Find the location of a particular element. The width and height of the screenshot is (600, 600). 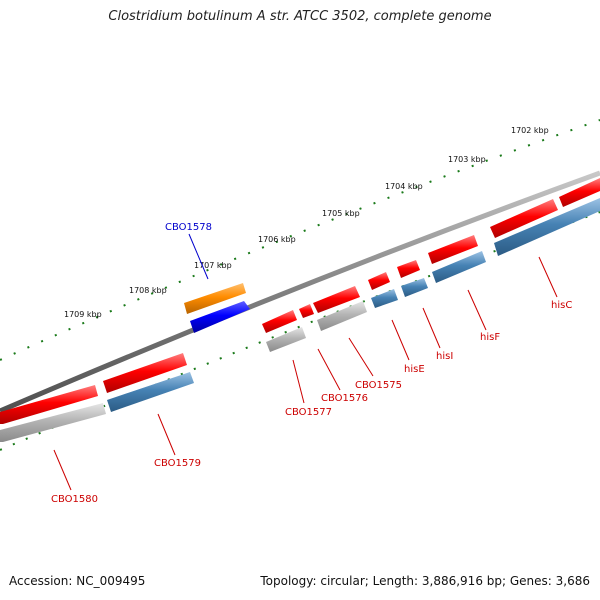

accession-text: Accession: NC_009495 is located at coordinates (77, 581).